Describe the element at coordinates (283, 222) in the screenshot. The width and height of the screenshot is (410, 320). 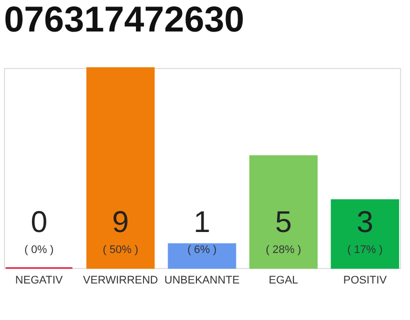
I see `annotation: 5` at that location.